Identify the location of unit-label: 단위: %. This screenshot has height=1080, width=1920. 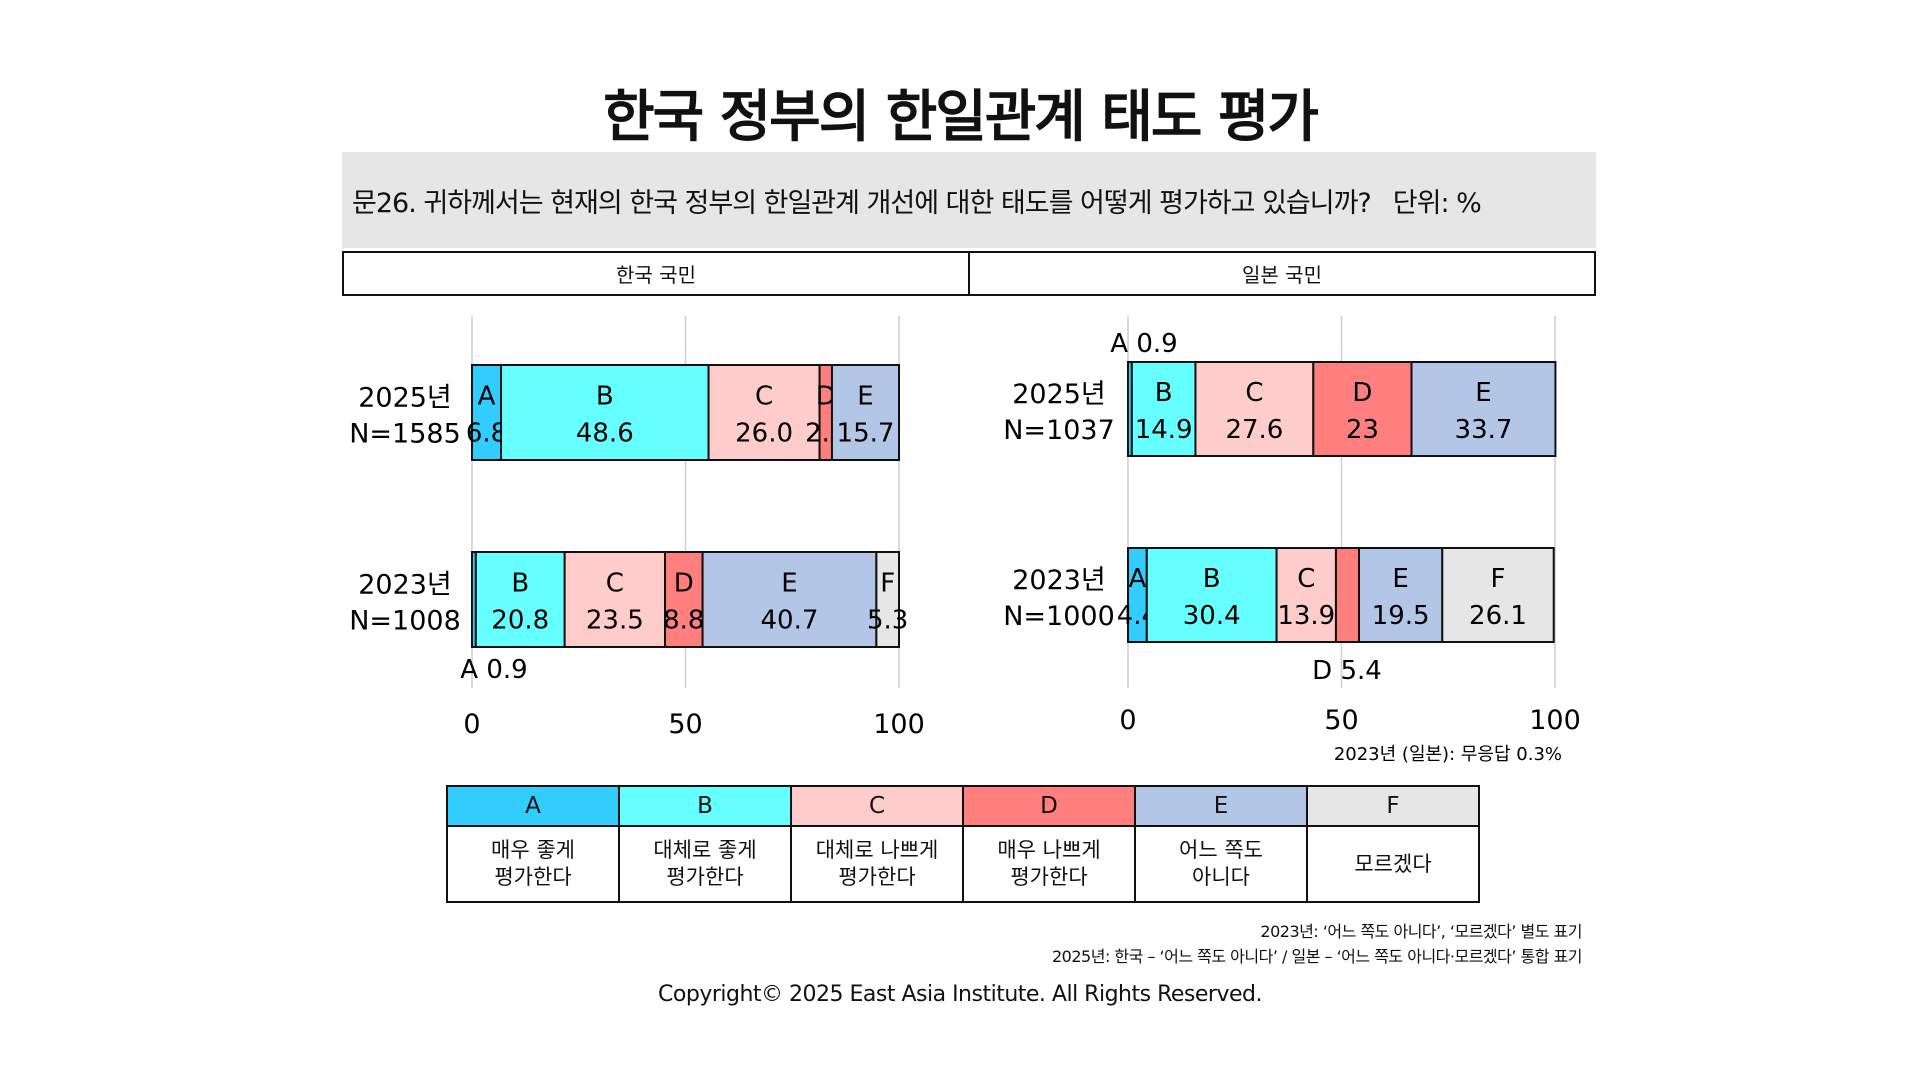
(1437, 203).